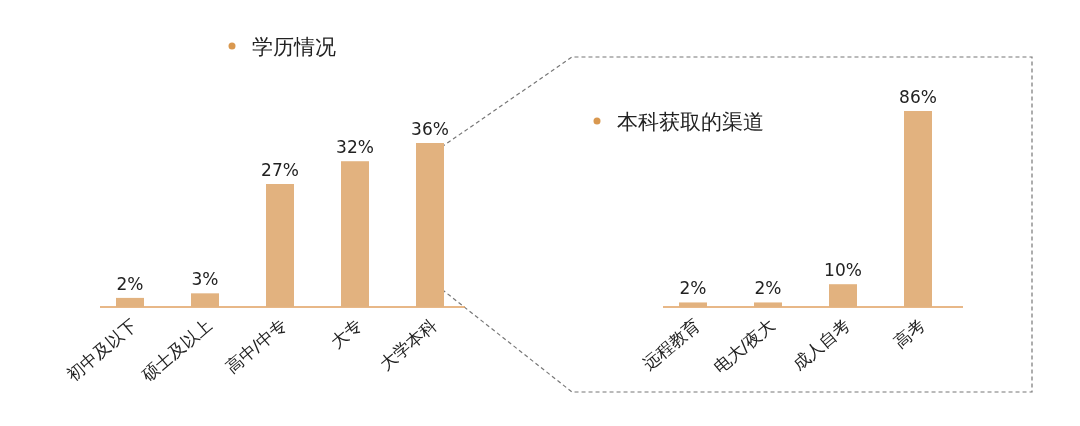 The image size is (1080, 426). I want to click on x-tick-label: 电大/夜大, so click(744, 346).